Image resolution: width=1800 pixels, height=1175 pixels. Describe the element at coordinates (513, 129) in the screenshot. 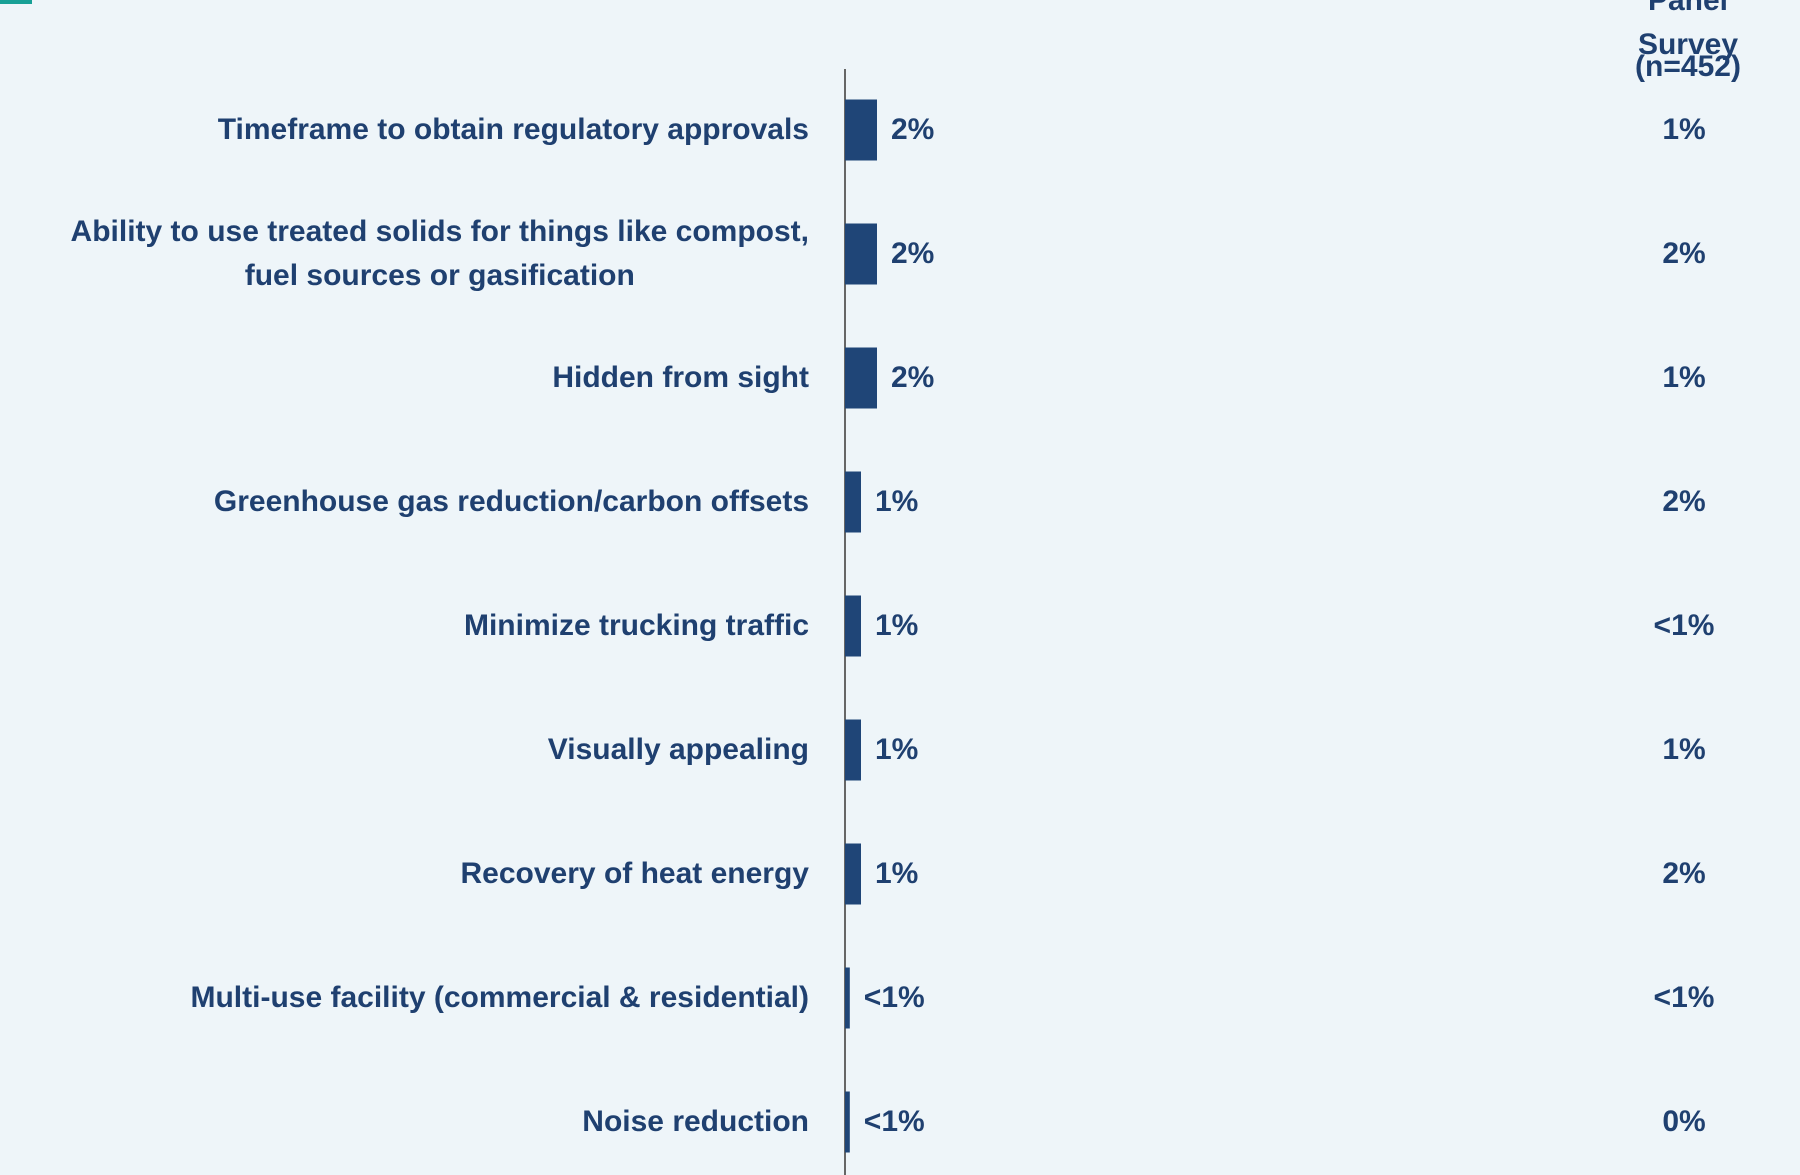

I see `category-label: Timeframe to obtain regulatory approvals` at that location.